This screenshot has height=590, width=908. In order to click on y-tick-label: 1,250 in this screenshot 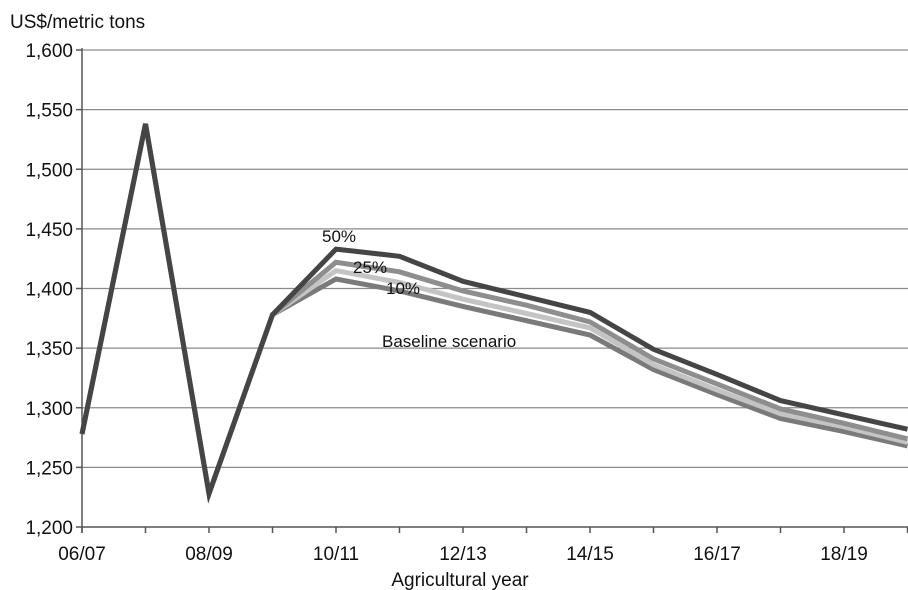, I will do `click(49, 468)`.